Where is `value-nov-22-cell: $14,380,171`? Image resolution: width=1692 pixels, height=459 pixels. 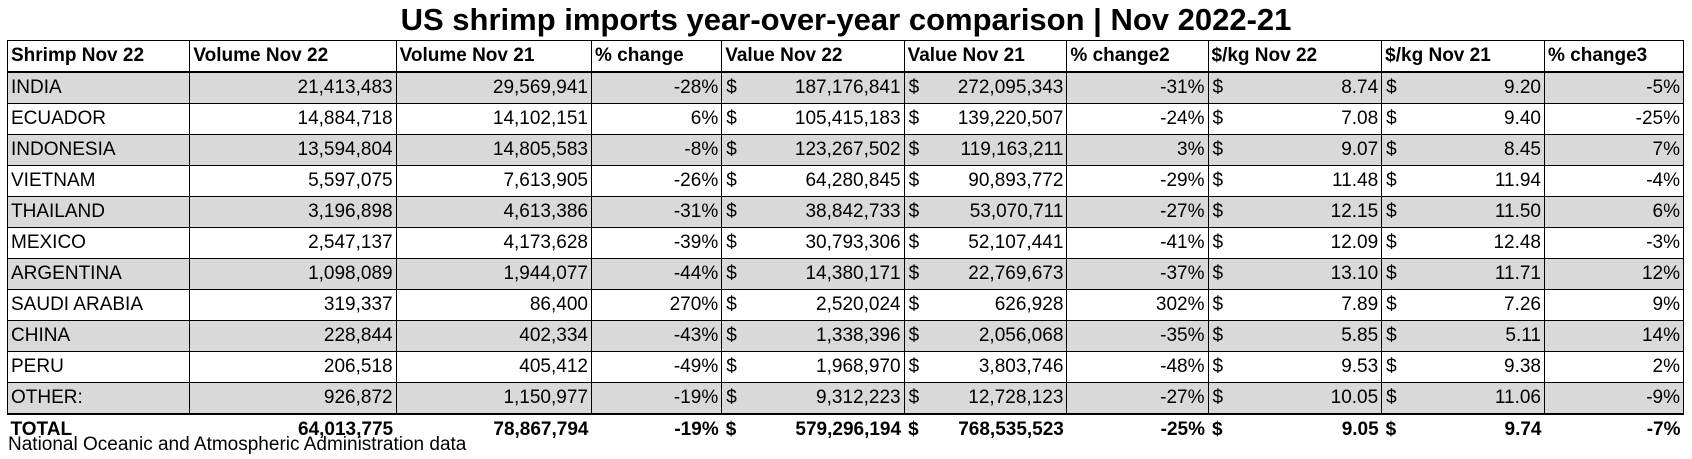 value-nov-22-cell: $14,380,171 is located at coordinates (813, 274).